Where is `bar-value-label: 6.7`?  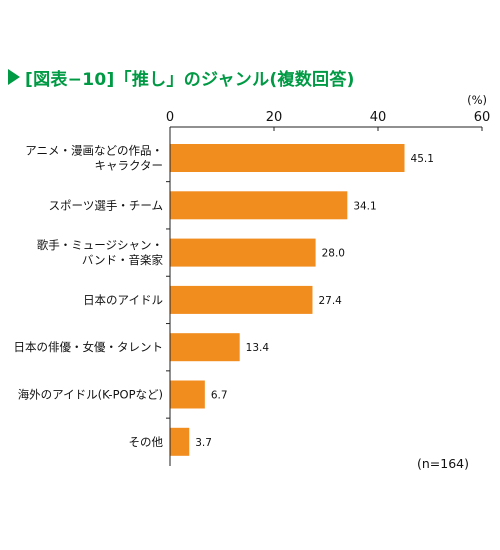 bar-value-label: 6.7 is located at coordinates (219, 396).